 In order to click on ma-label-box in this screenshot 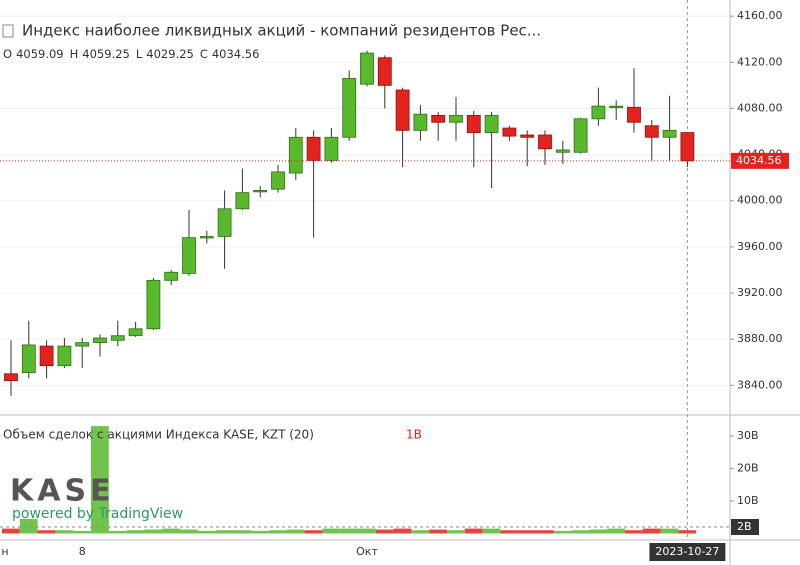, I will do `click(745, 526)`.